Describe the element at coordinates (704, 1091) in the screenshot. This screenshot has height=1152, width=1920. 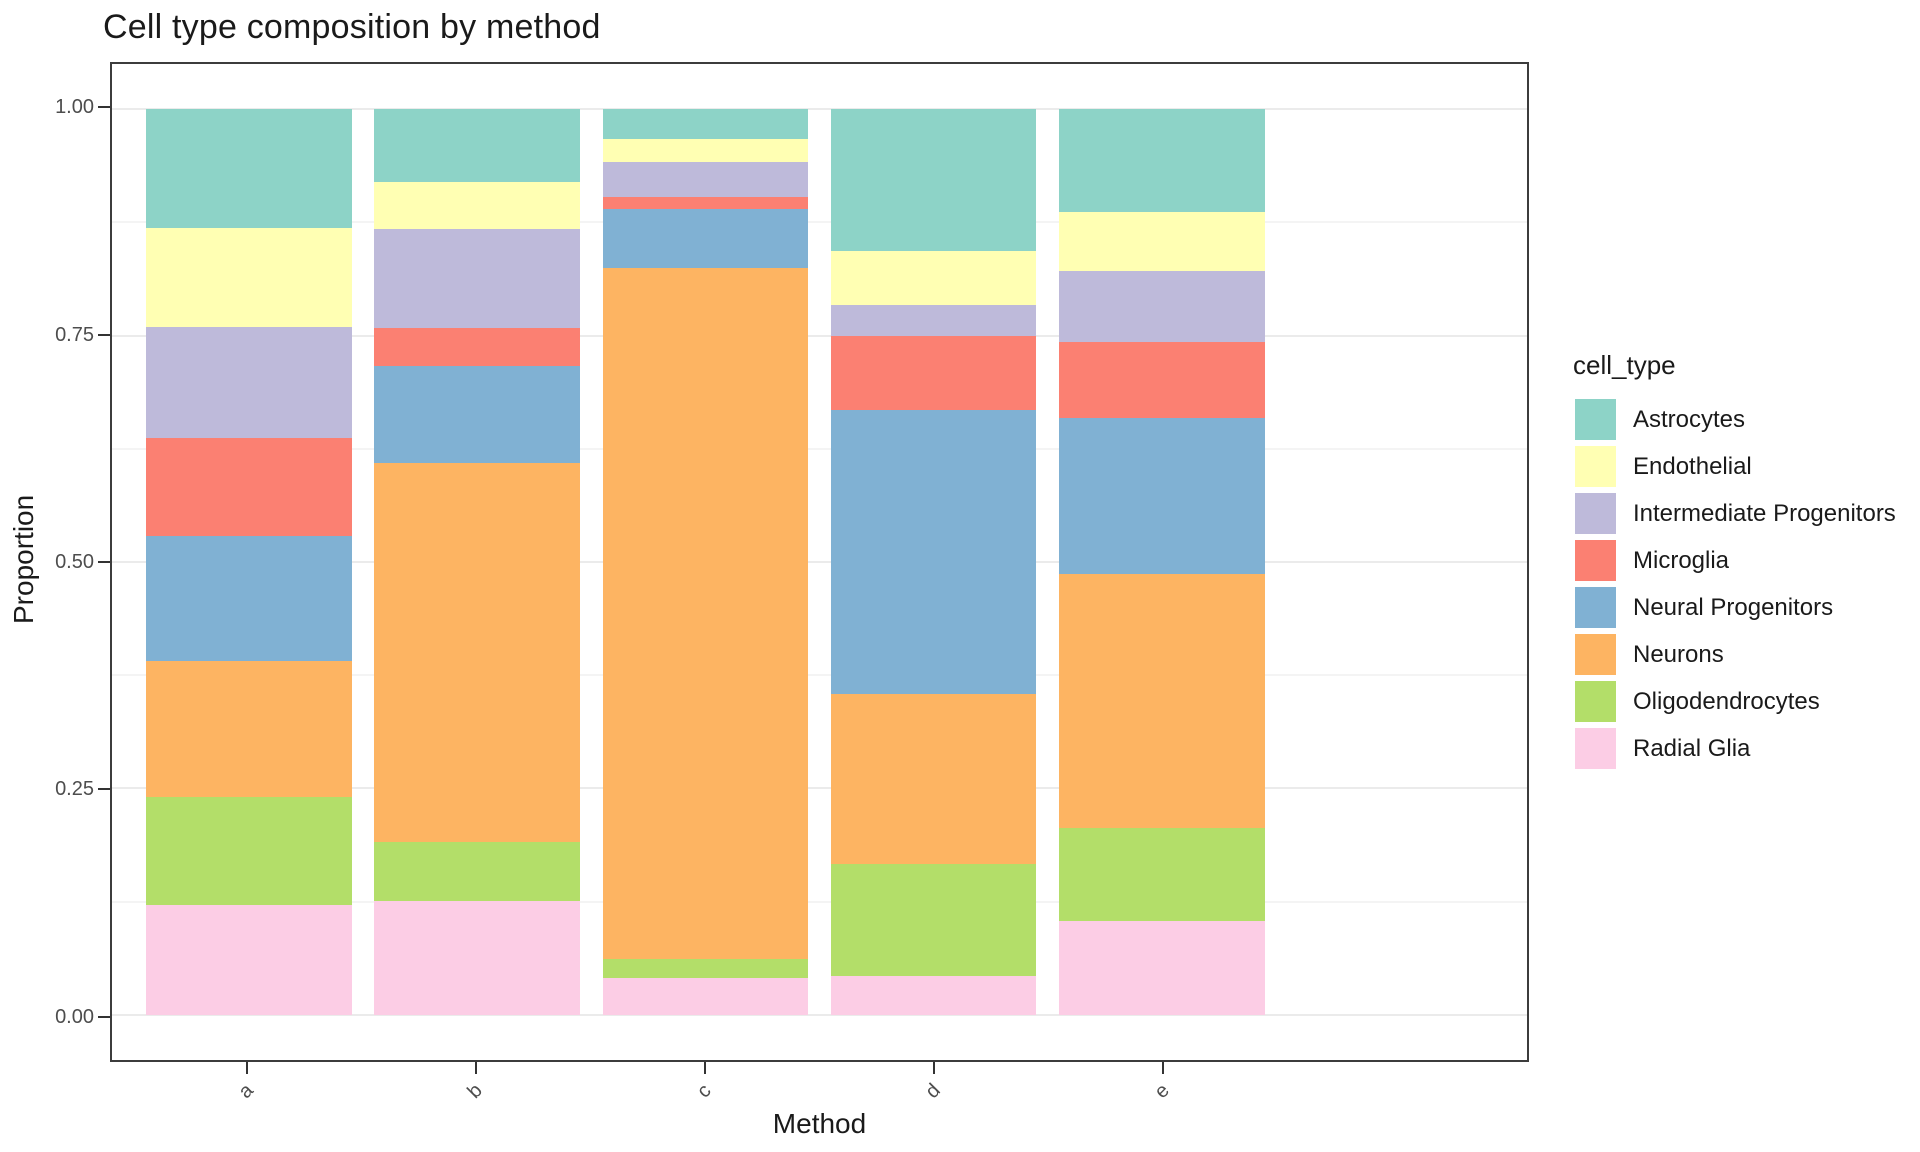
I see `x-tick-label: c` at that location.